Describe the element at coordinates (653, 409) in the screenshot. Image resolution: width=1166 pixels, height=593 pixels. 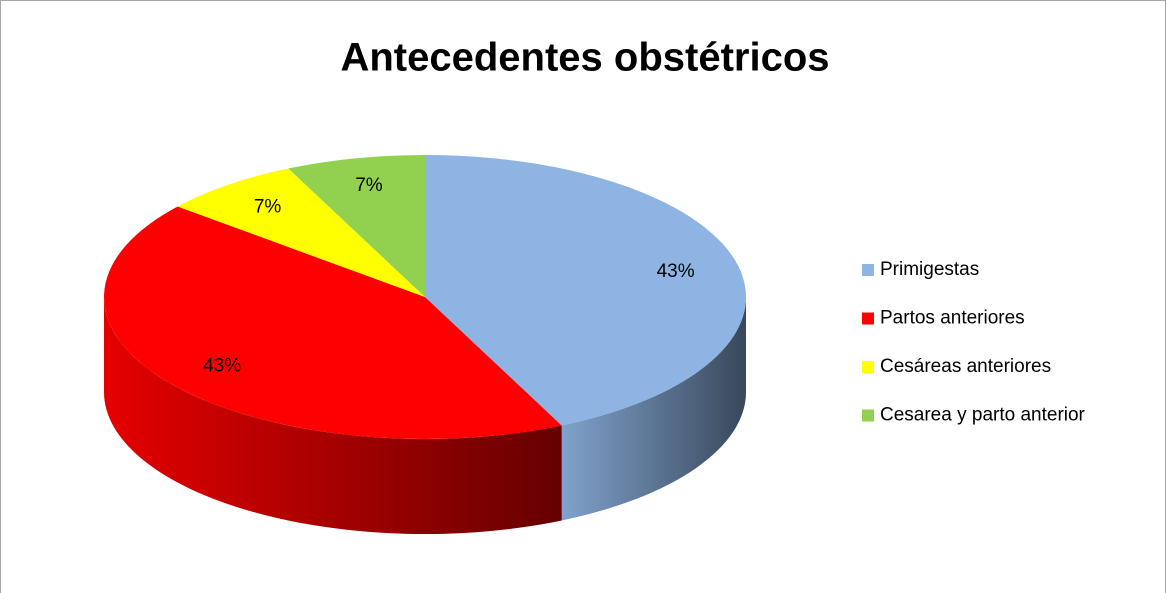
I see `slice-side-shade` at that location.